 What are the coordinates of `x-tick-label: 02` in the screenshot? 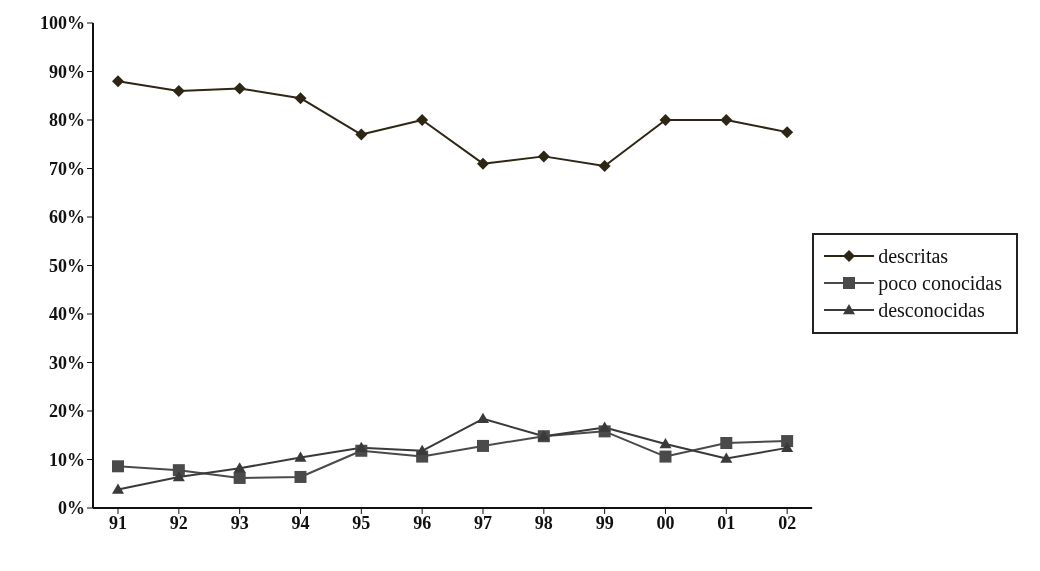 It's located at (787, 522).